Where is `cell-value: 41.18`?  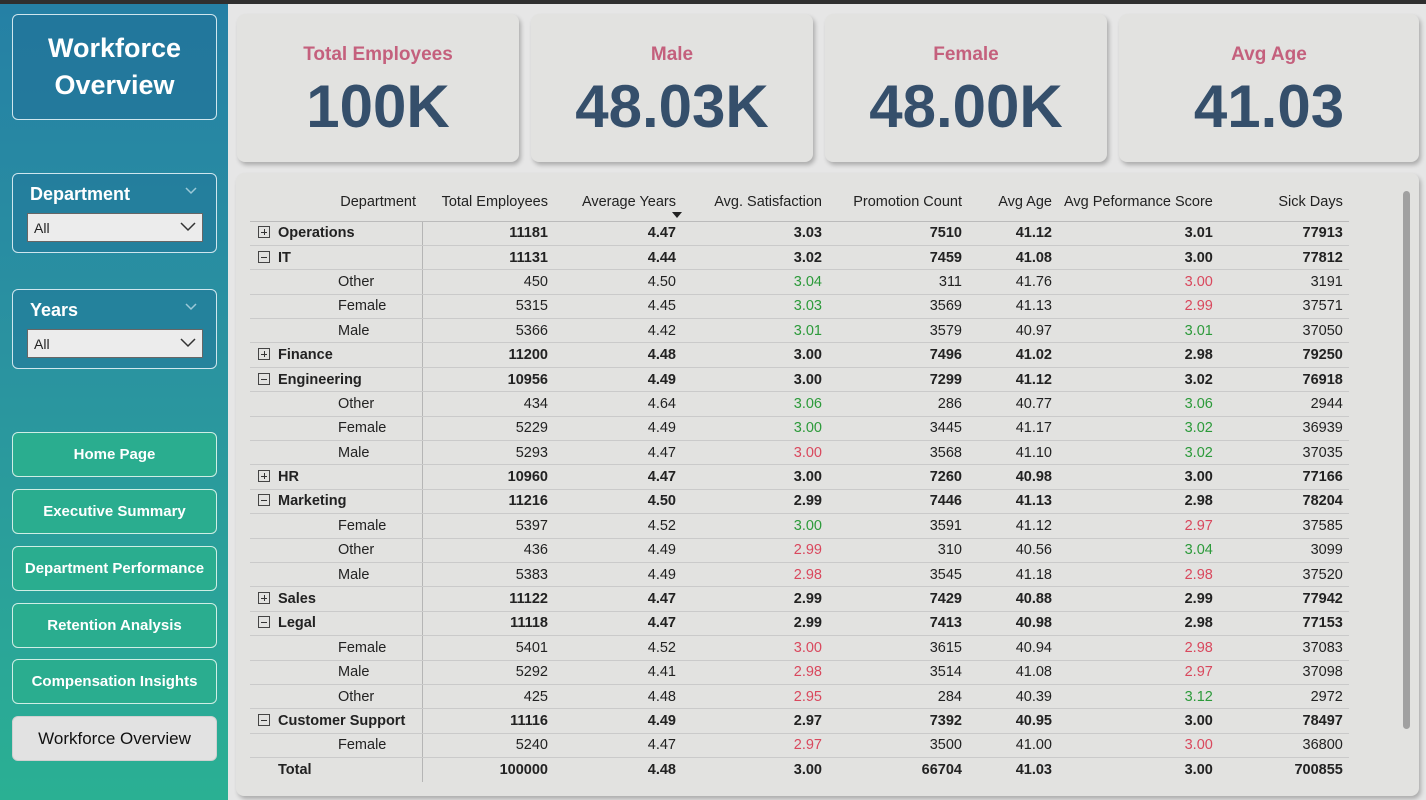 cell-value: 41.18 is located at coordinates (1033, 574).